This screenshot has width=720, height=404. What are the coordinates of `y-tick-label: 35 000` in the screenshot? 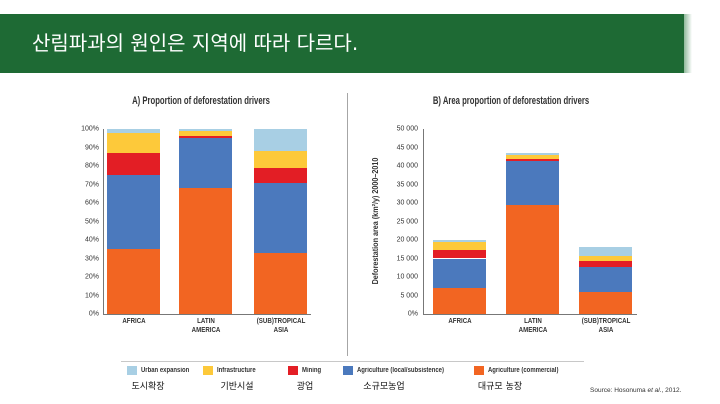 It's located at (407, 184).